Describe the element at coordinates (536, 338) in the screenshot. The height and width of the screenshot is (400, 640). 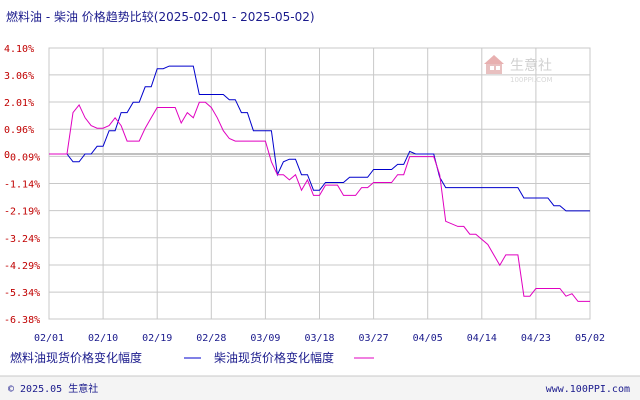
I see `x-tick-label: 04/23` at that location.